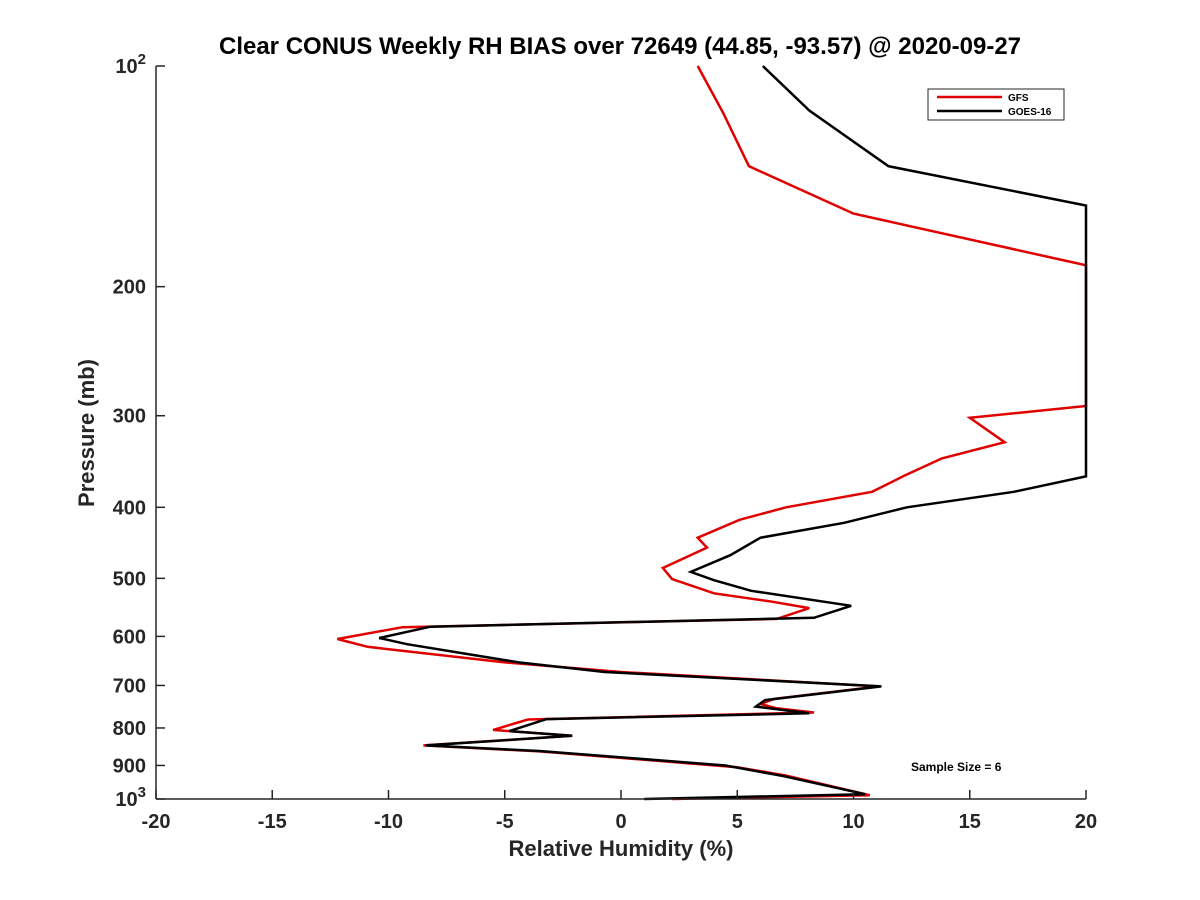  What do you see at coordinates (156, 822) in the screenshot?
I see `x-tick-label: -20` at bounding box center [156, 822].